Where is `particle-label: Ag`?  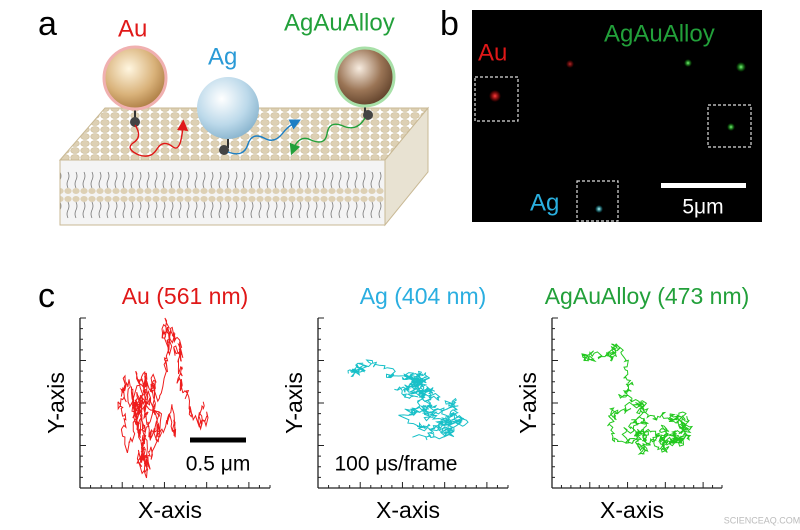
particle-label: Ag is located at coordinates (222, 56).